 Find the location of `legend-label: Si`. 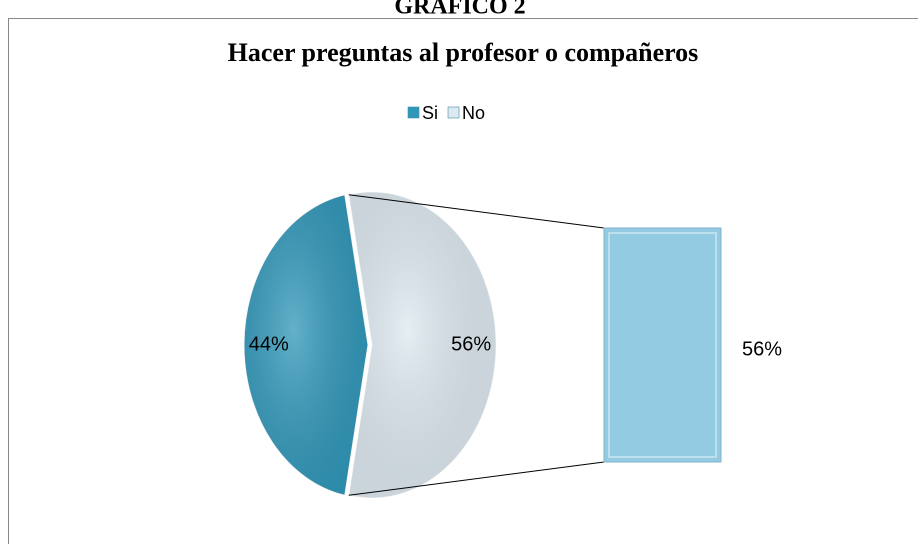

legend-label: Si is located at coordinates (430, 113).